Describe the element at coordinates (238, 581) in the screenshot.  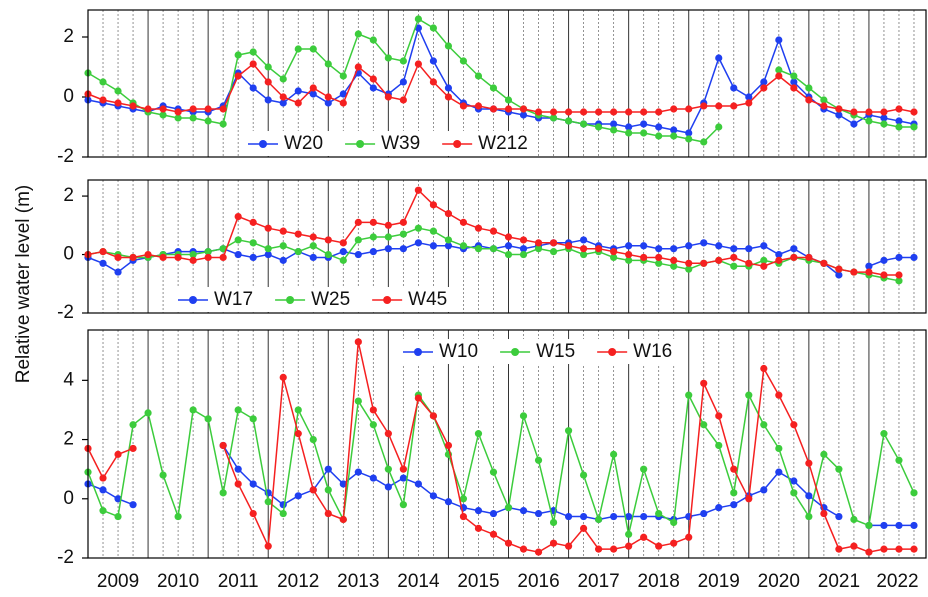
I see `x-tick-label: 2011` at that location.